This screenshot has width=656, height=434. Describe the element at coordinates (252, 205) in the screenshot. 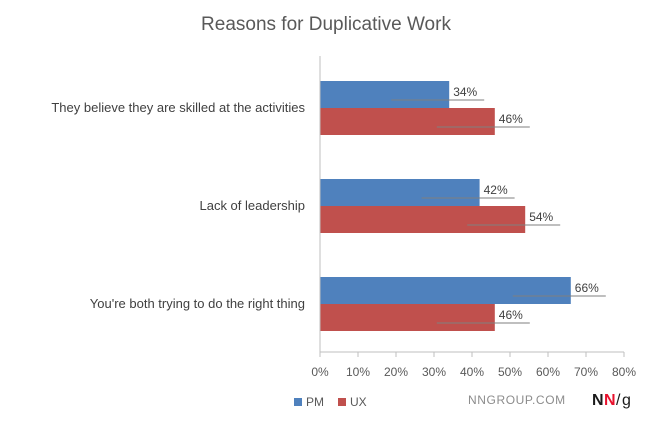

I see `category-label-1: Lack of leadership` at that location.